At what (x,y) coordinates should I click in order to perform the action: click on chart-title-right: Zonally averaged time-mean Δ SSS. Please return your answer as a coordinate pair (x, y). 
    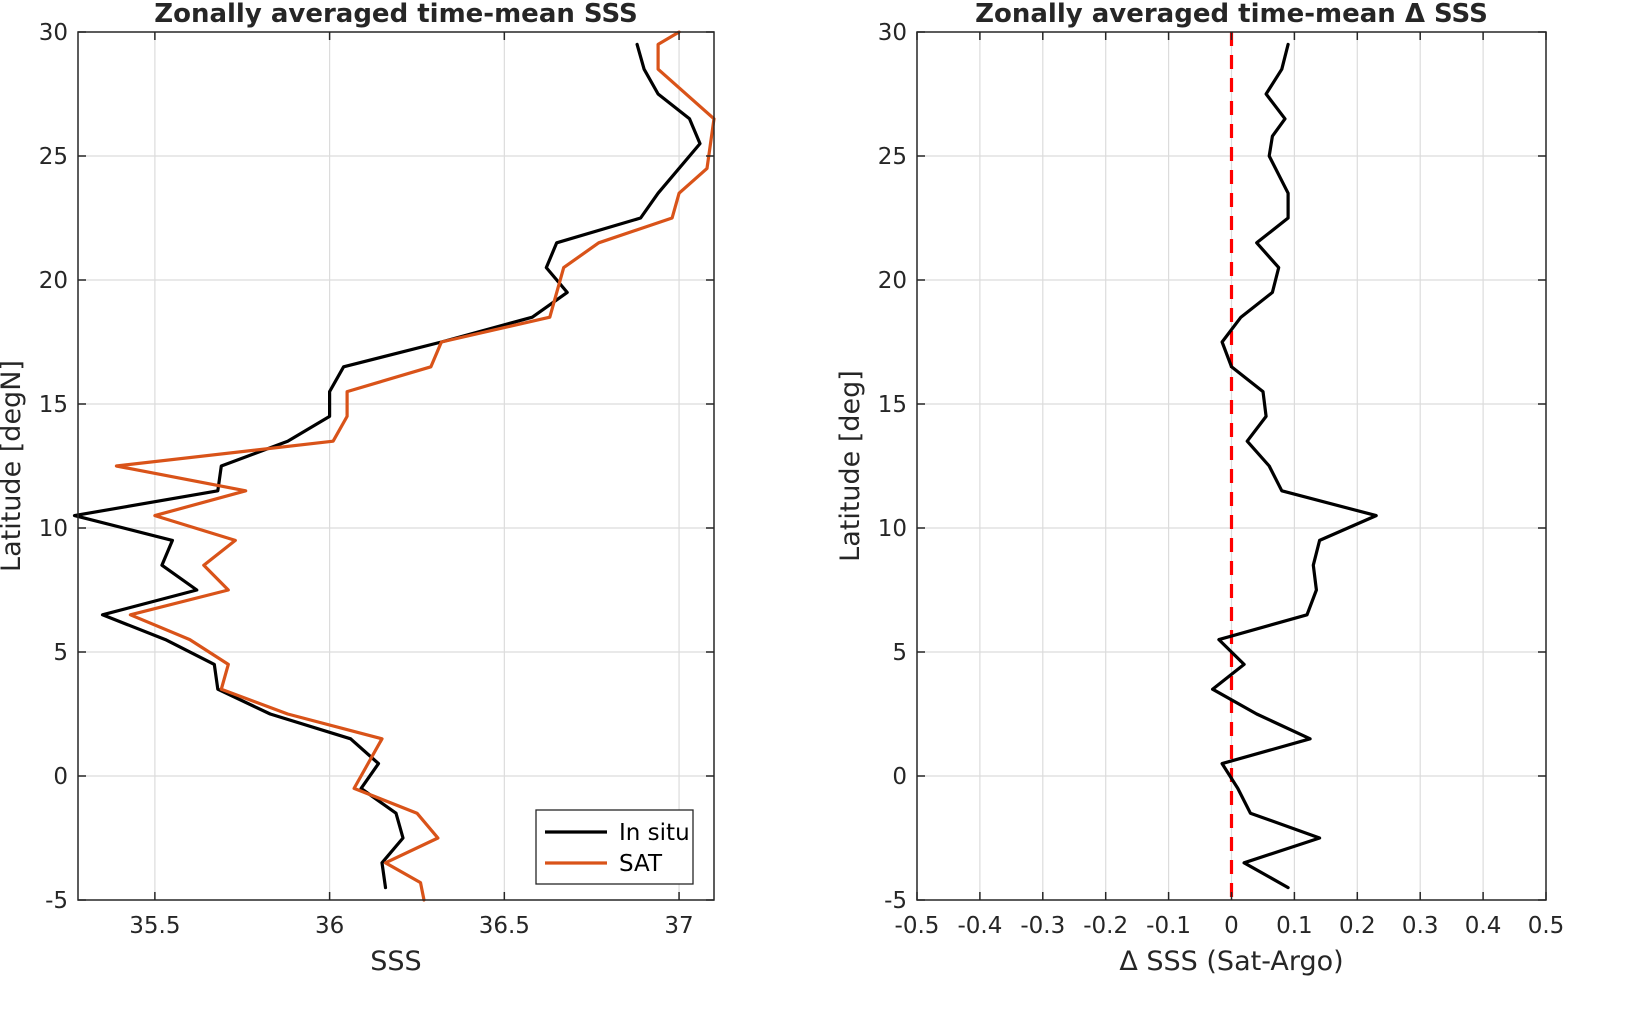
    Looking at the image, I should click on (1231, 14).